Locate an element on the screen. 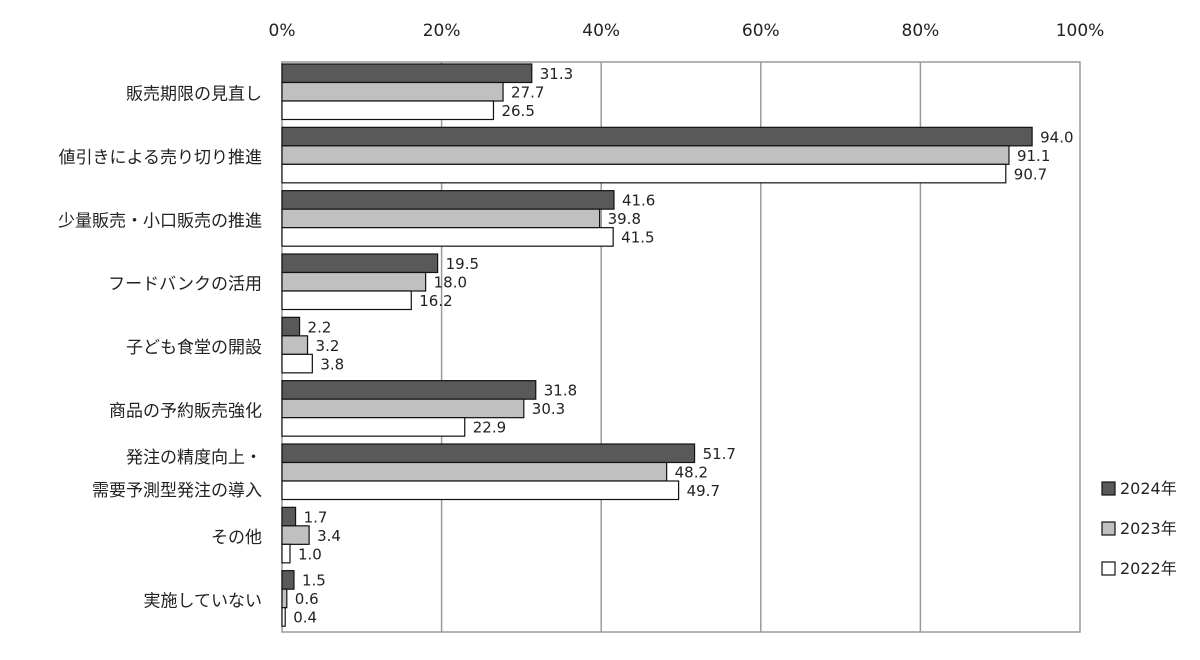 The width and height of the screenshot is (1200, 660). x-tick-label: 0% is located at coordinates (282, 31).